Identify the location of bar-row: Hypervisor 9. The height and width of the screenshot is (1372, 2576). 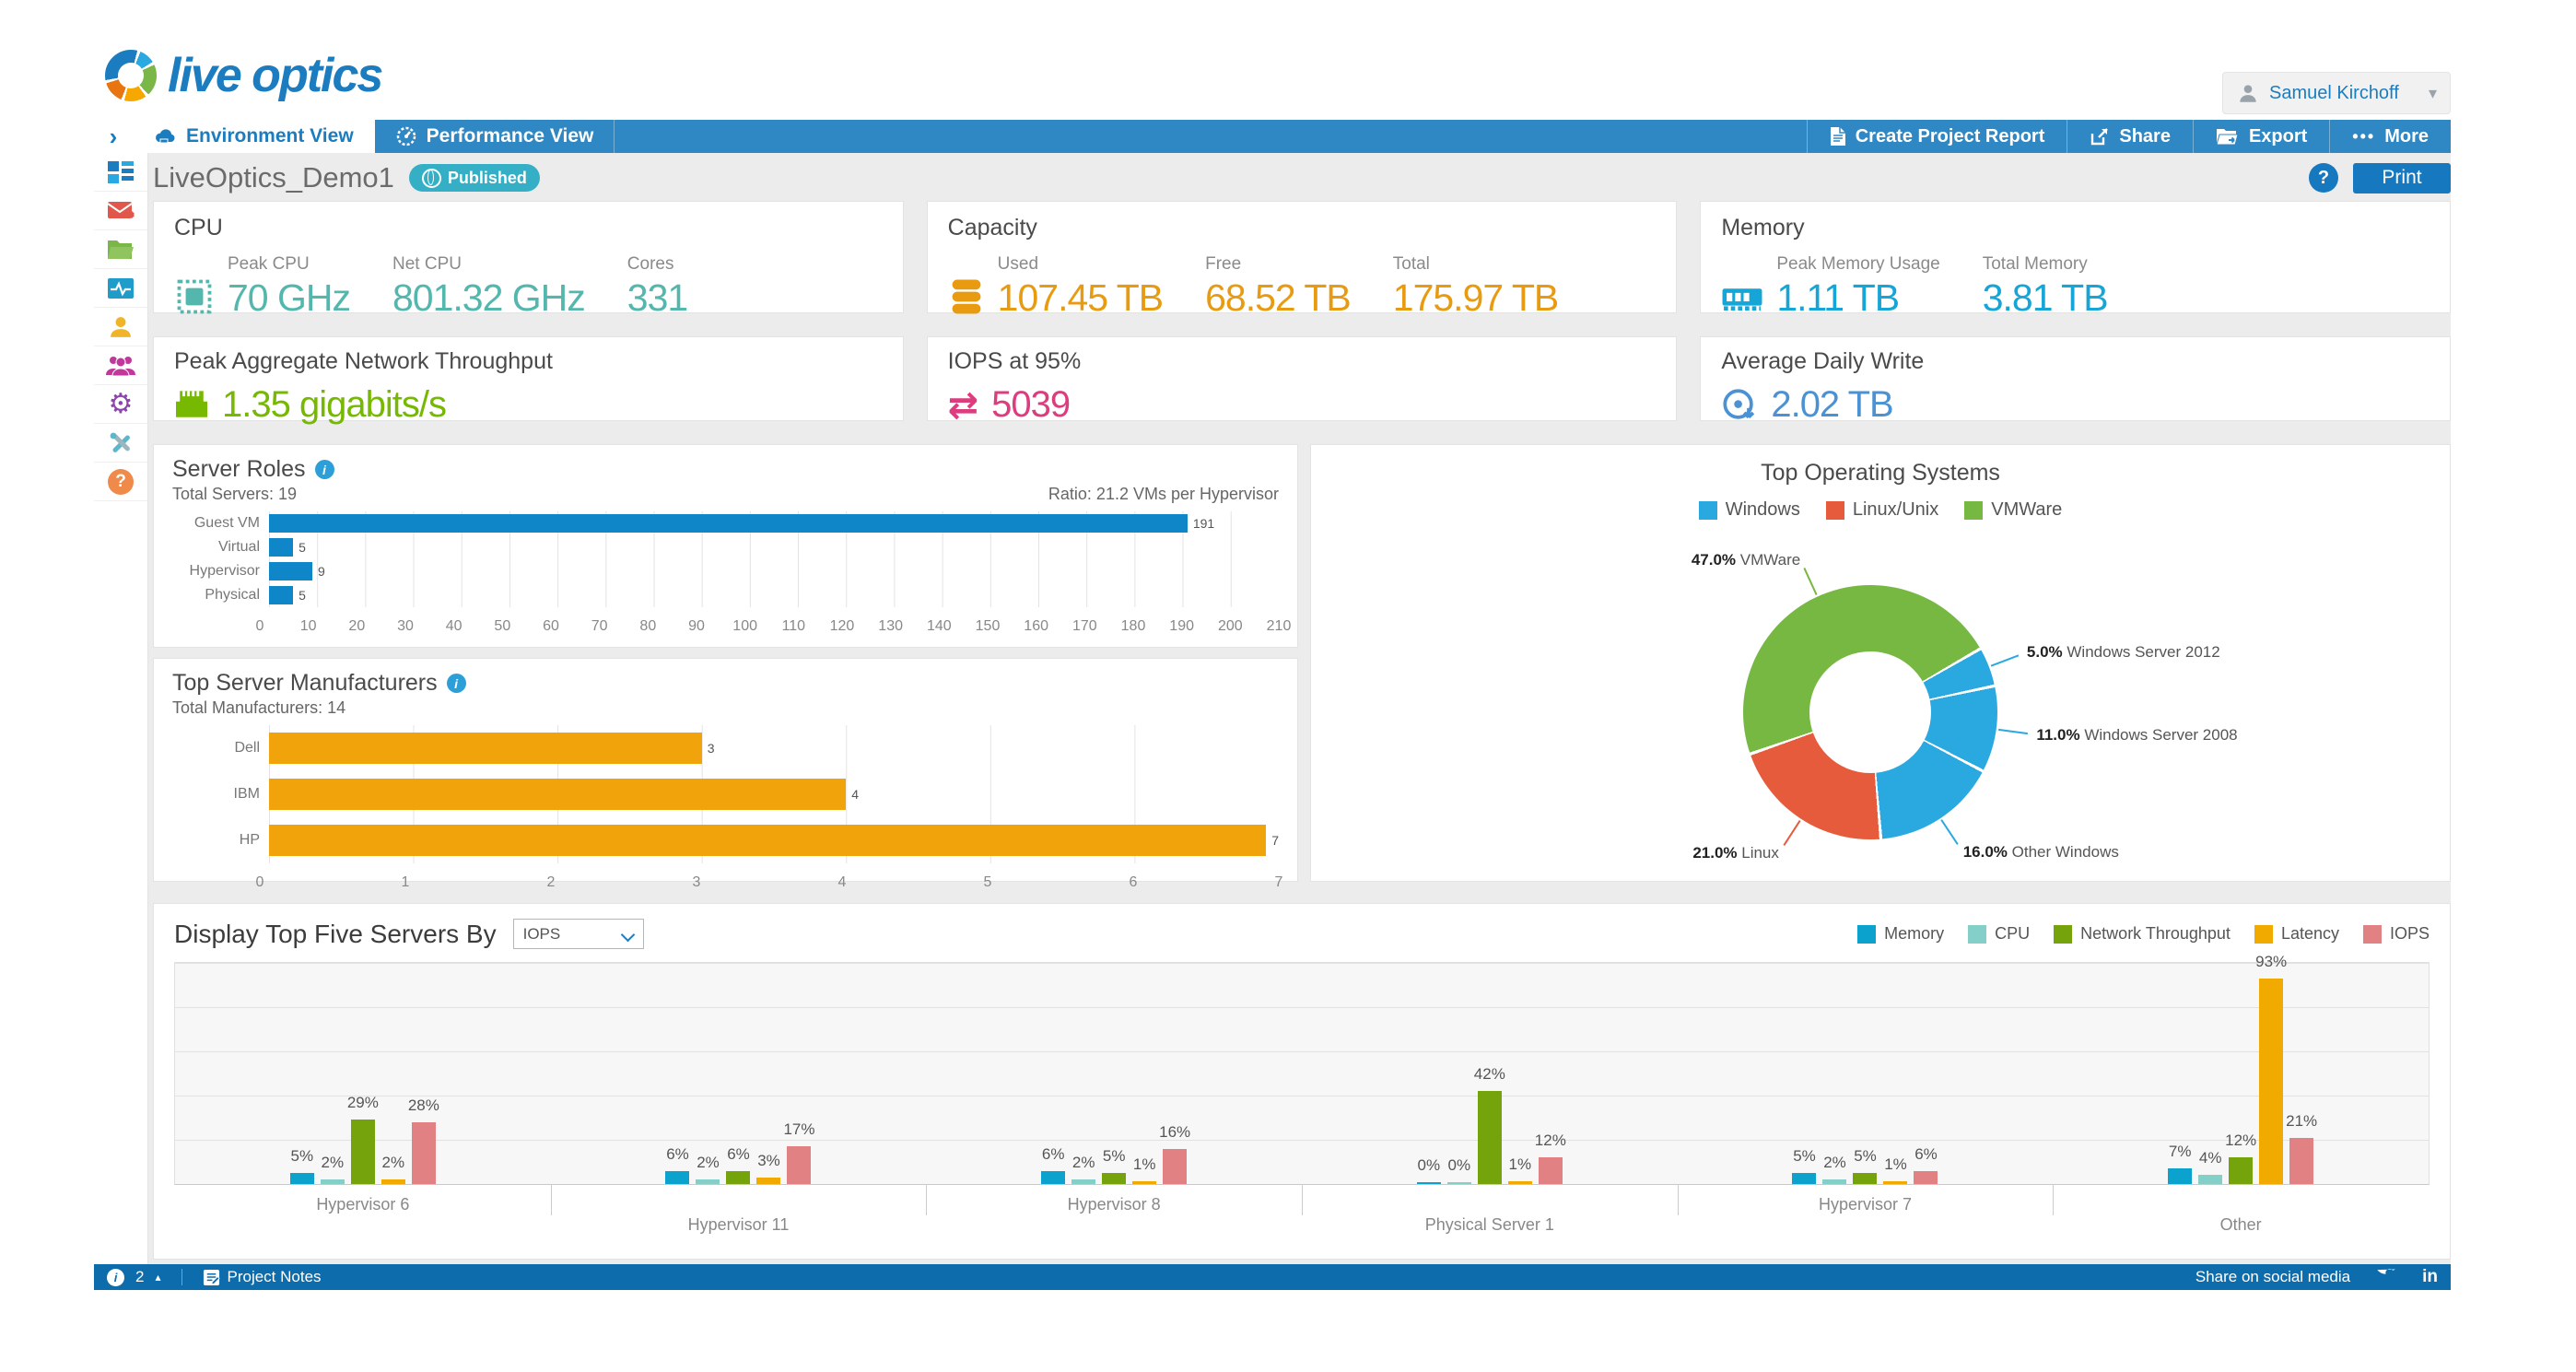
(725, 571).